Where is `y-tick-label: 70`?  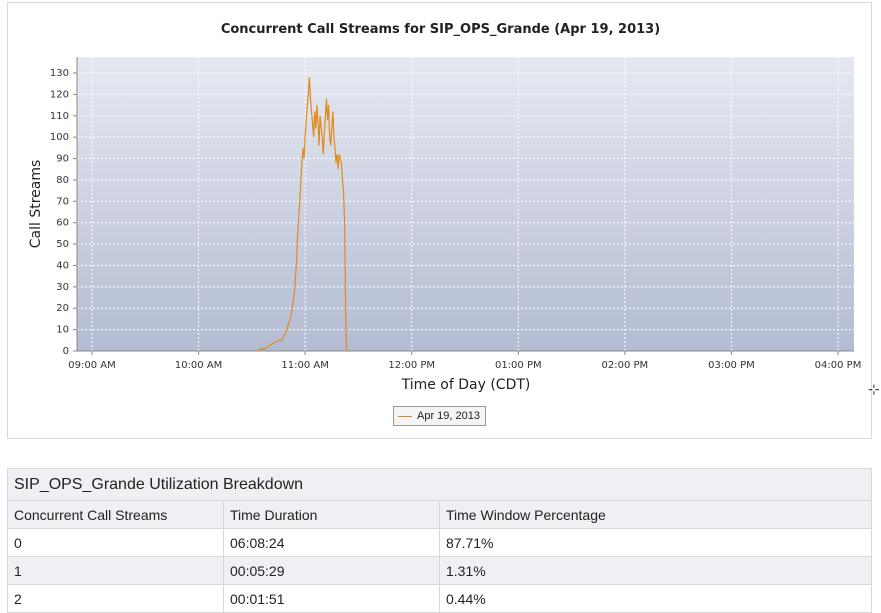 y-tick-label: 70 is located at coordinates (62, 201).